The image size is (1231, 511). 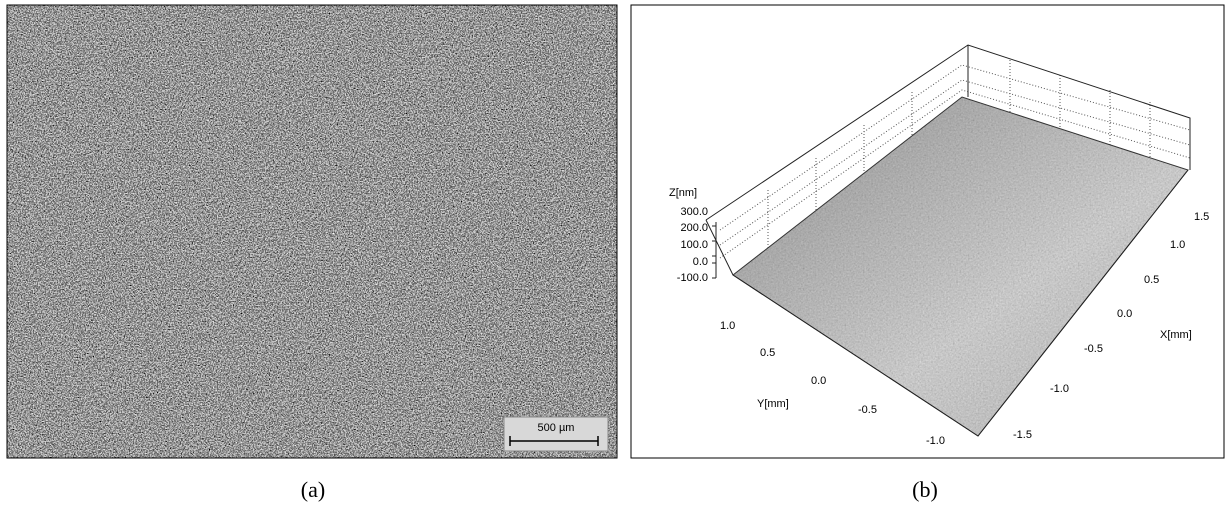 What do you see at coordinates (692, 278) in the screenshot?
I see `z-tick-label: -100.0` at bounding box center [692, 278].